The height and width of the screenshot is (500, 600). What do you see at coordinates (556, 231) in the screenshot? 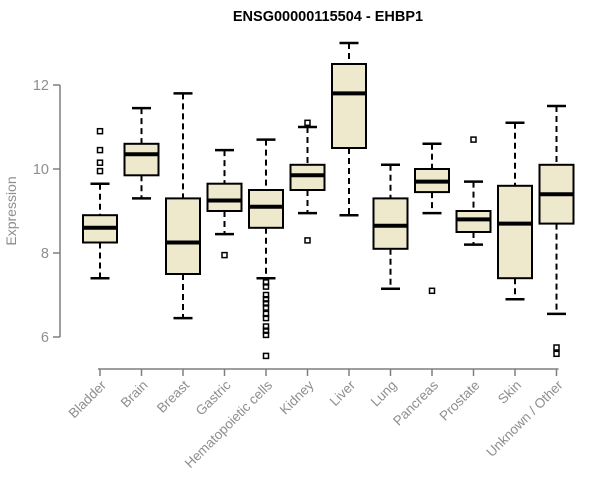
I see `boxplot-unknown-other` at bounding box center [556, 231].